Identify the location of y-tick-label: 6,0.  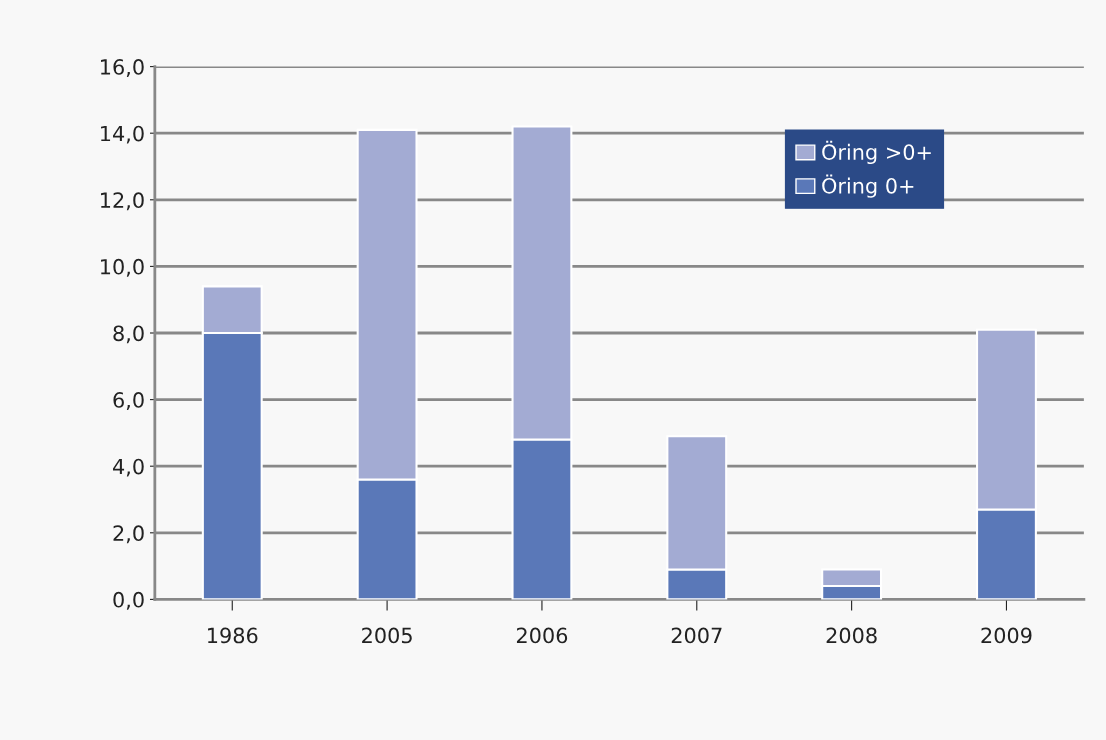
(128, 401).